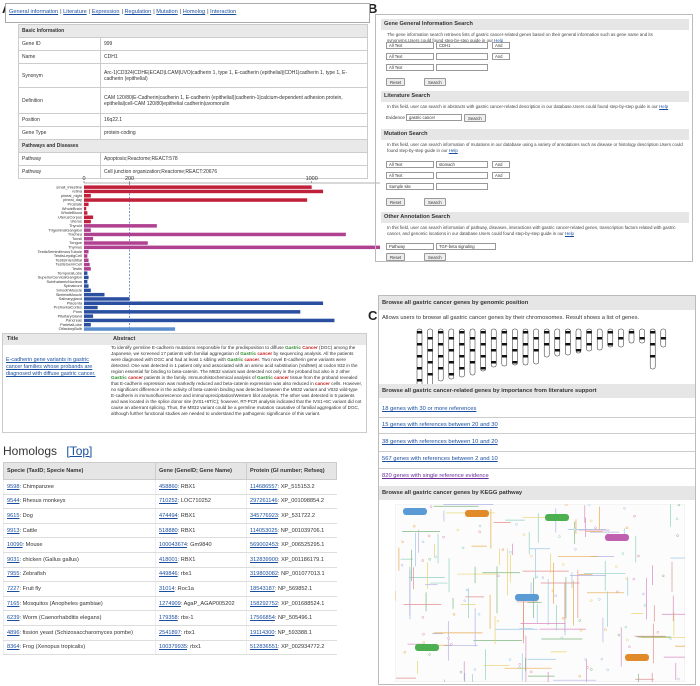  What do you see at coordinates (168, 515) in the screenshot?
I see `geneid-link: 474494` at bounding box center [168, 515].